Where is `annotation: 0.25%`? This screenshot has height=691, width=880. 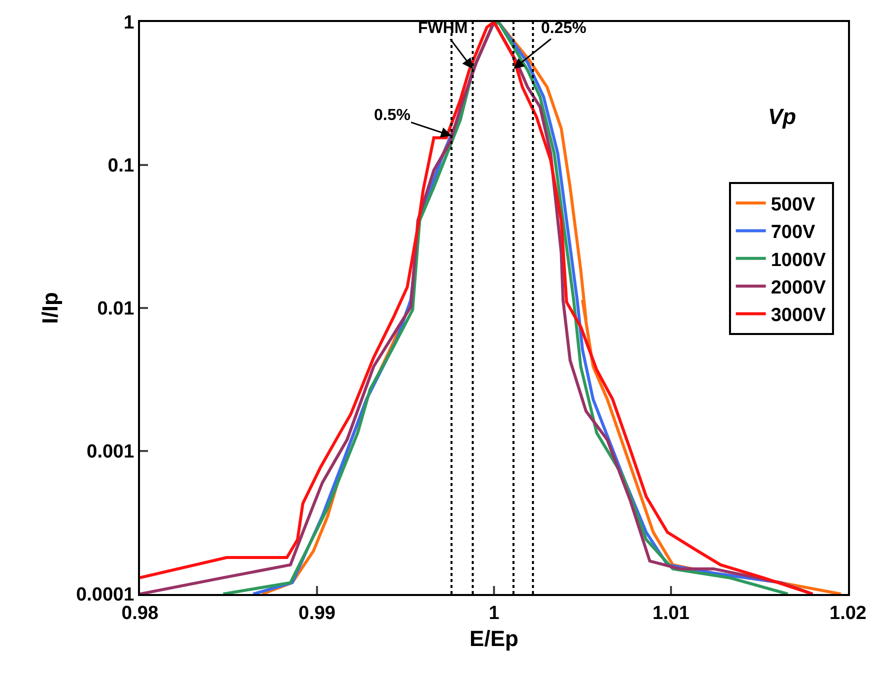 annotation: 0.25% is located at coordinates (563, 28).